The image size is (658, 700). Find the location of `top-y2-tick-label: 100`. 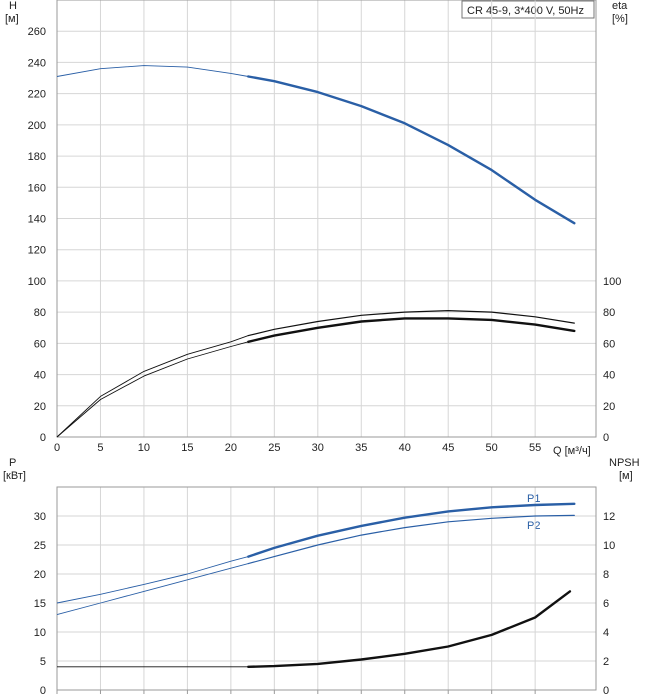

top-y2-tick-label: 100 is located at coordinates (612, 282).